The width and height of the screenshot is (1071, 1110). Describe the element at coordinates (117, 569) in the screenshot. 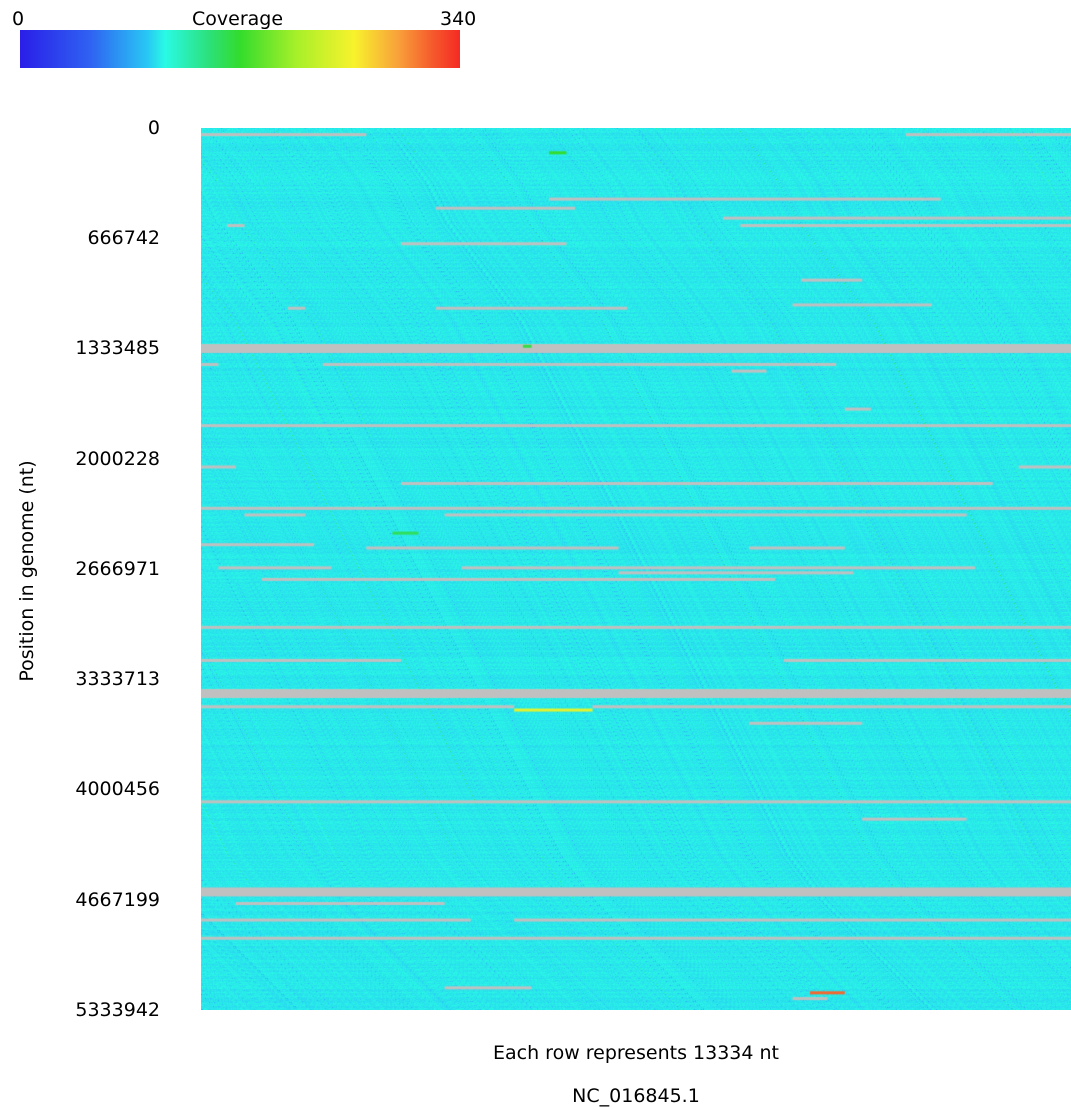

I see `y-tick-label: 2666971` at that location.